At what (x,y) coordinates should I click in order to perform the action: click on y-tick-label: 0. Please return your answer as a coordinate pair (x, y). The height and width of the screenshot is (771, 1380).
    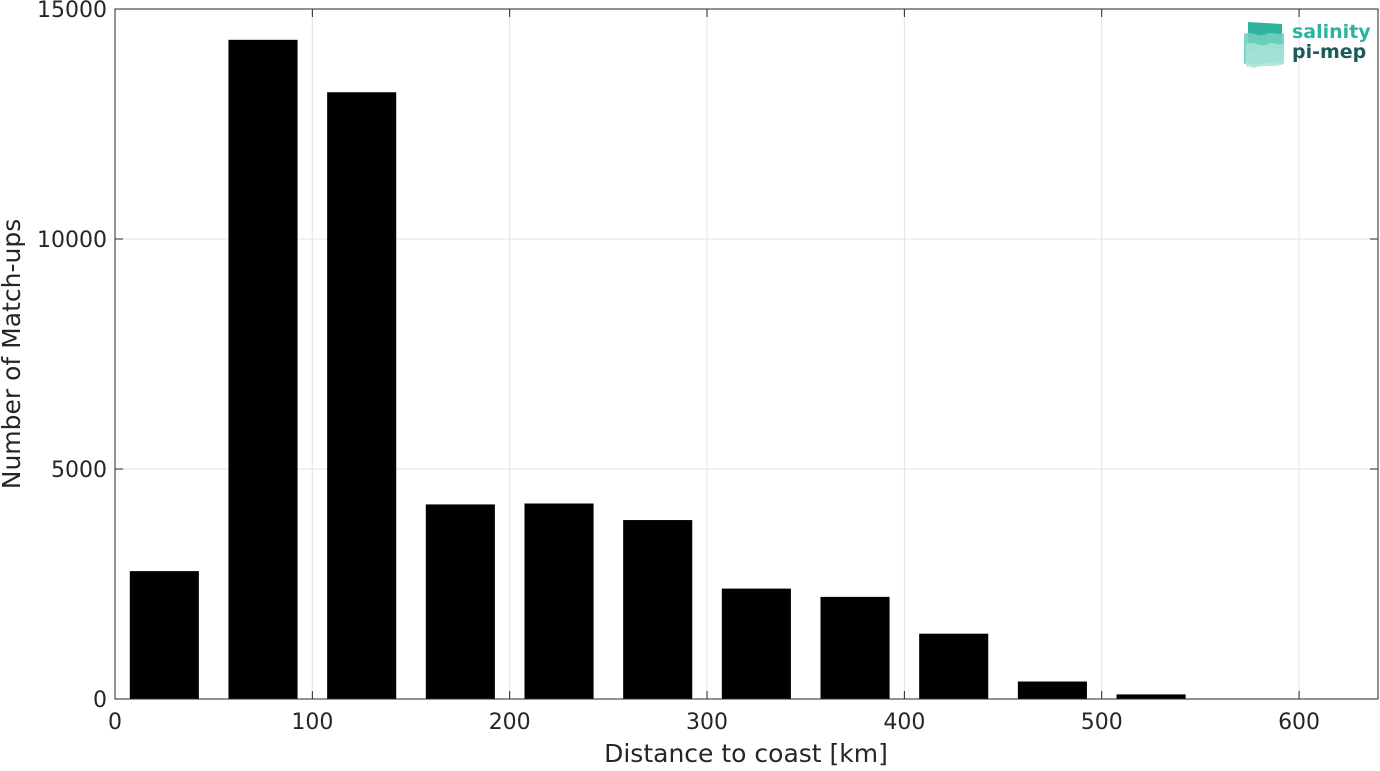
    Looking at the image, I should click on (100, 700).